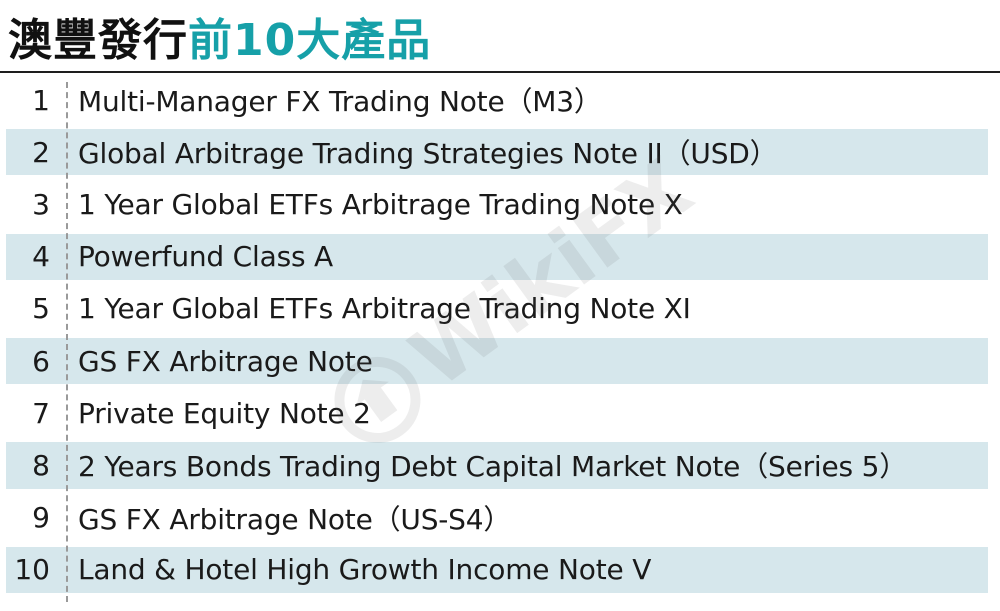  Describe the element at coordinates (500, 361) in the screenshot. I see `list-item: 6 GS FX Arbitrage Note` at that location.